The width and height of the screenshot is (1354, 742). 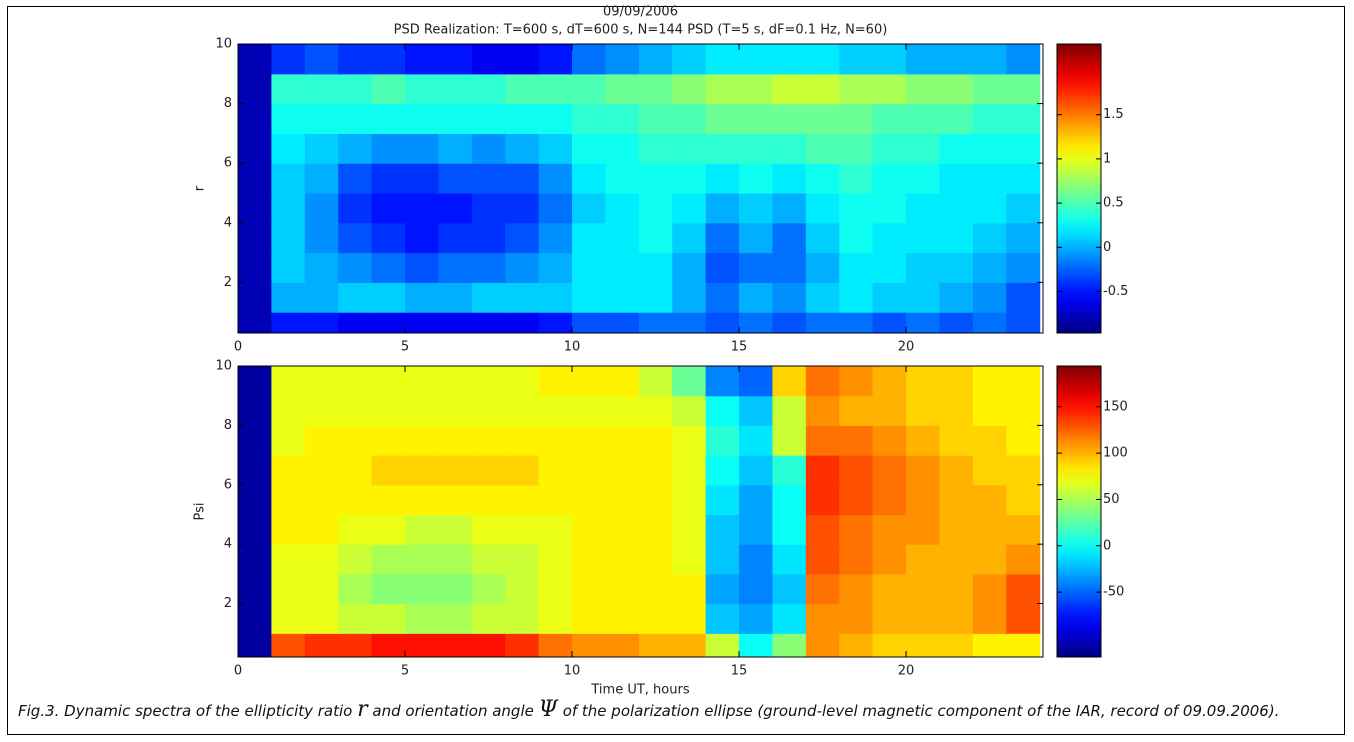 I want to click on colorbar-tick-label: 0.5, so click(x=1113, y=203).